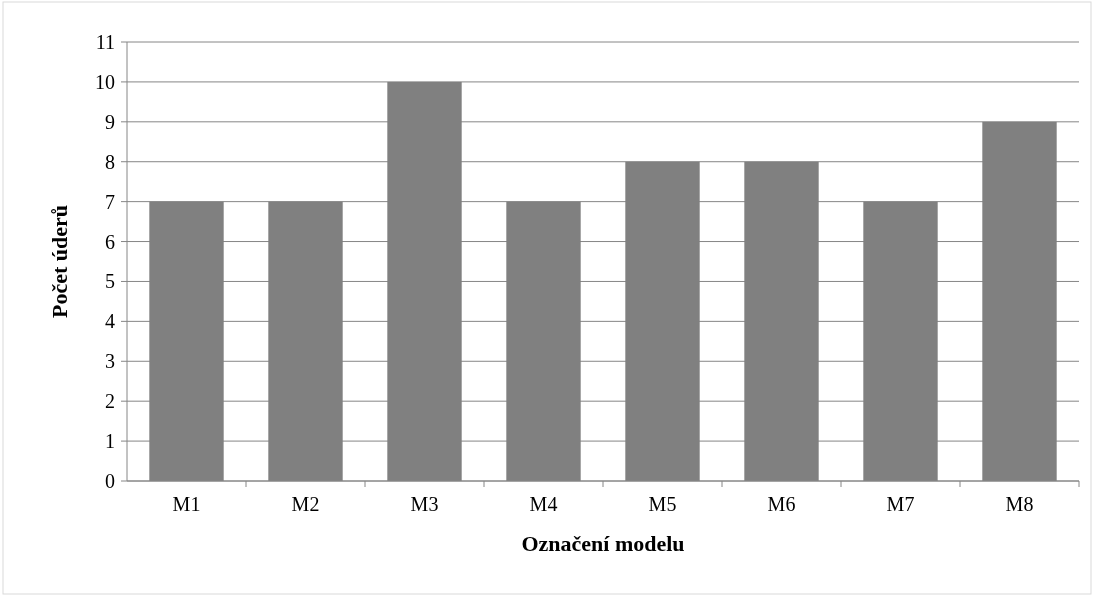 This screenshot has height=596, width=1094. What do you see at coordinates (110, 321) in the screenshot?
I see `y-tick-label: 4` at bounding box center [110, 321].